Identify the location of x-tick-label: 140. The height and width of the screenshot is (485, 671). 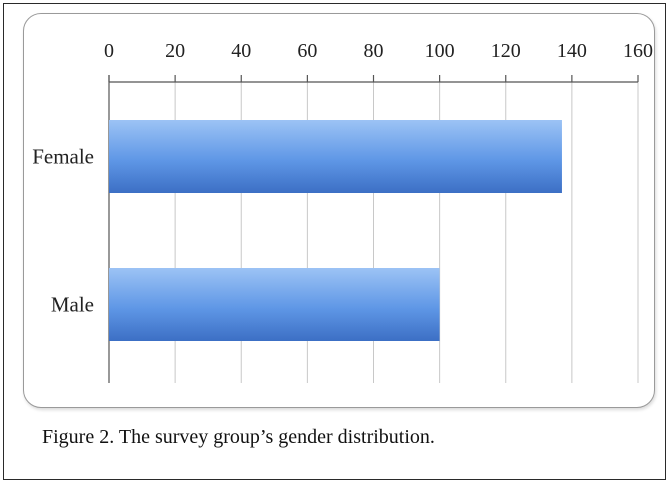
(572, 51).